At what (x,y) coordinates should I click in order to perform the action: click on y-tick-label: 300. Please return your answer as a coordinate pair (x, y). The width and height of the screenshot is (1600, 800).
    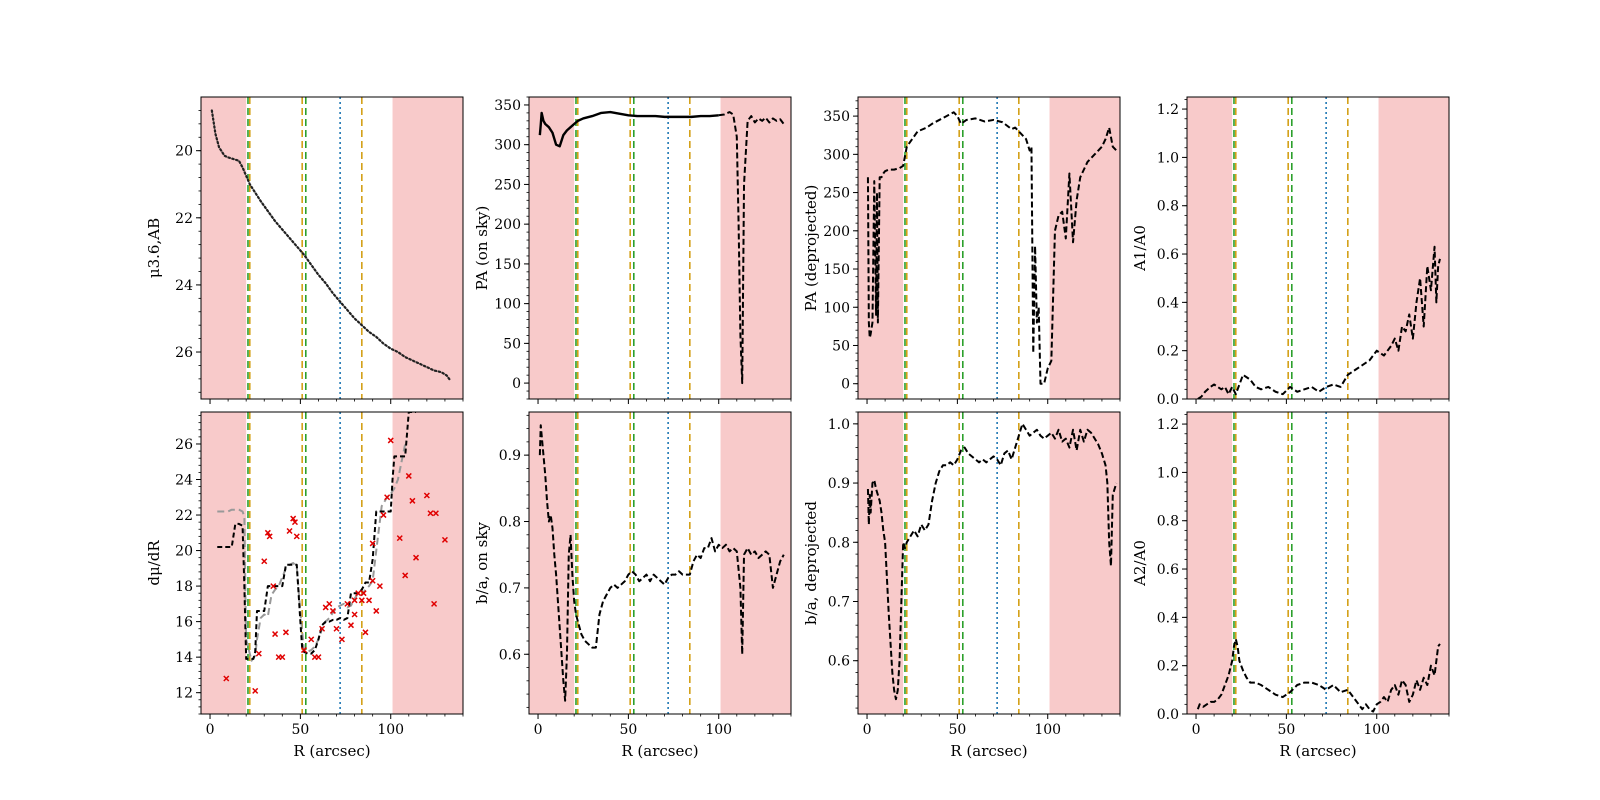
    Looking at the image, I should click on (836, 155).